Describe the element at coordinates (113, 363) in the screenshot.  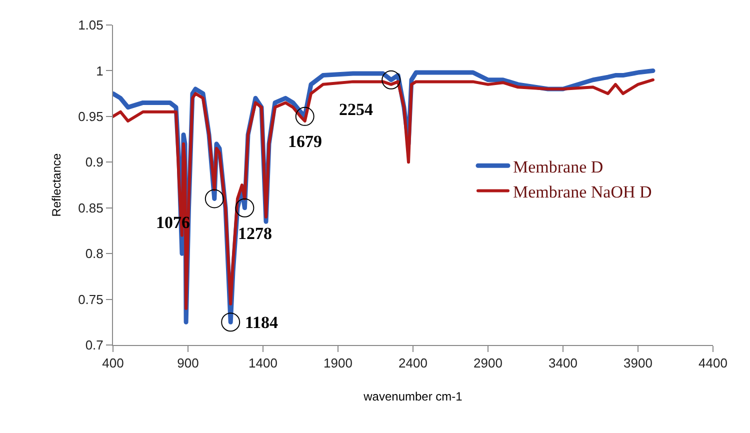
I see `x-tick-label: 400` at that location.